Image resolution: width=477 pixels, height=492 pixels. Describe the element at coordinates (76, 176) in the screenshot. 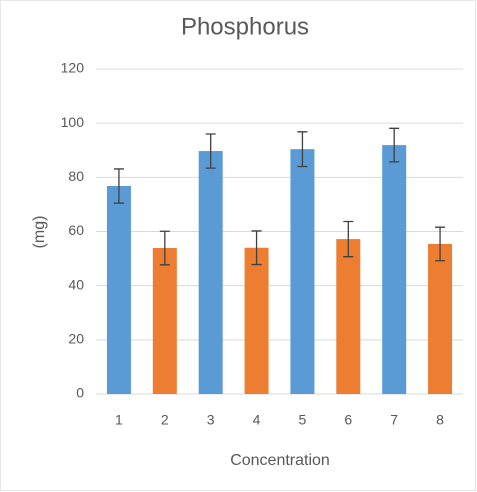

I see `y-tick-label: 80` at that location.